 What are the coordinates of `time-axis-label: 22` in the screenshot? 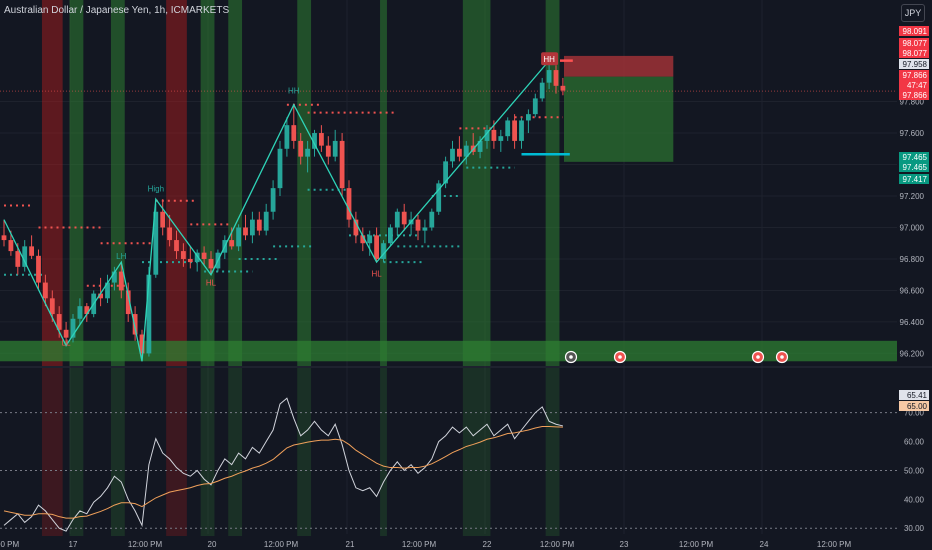 It's located at (487, 544).